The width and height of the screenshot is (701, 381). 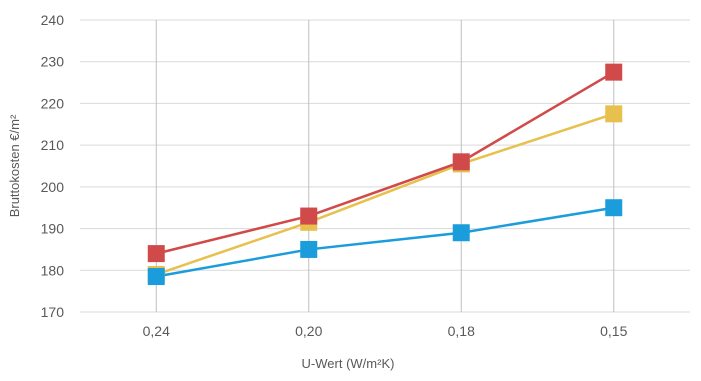 What do you see at coordinates (53, 187) in the screenshot?
I see `y-tick-label: 200` at bounding box center [53, 187].